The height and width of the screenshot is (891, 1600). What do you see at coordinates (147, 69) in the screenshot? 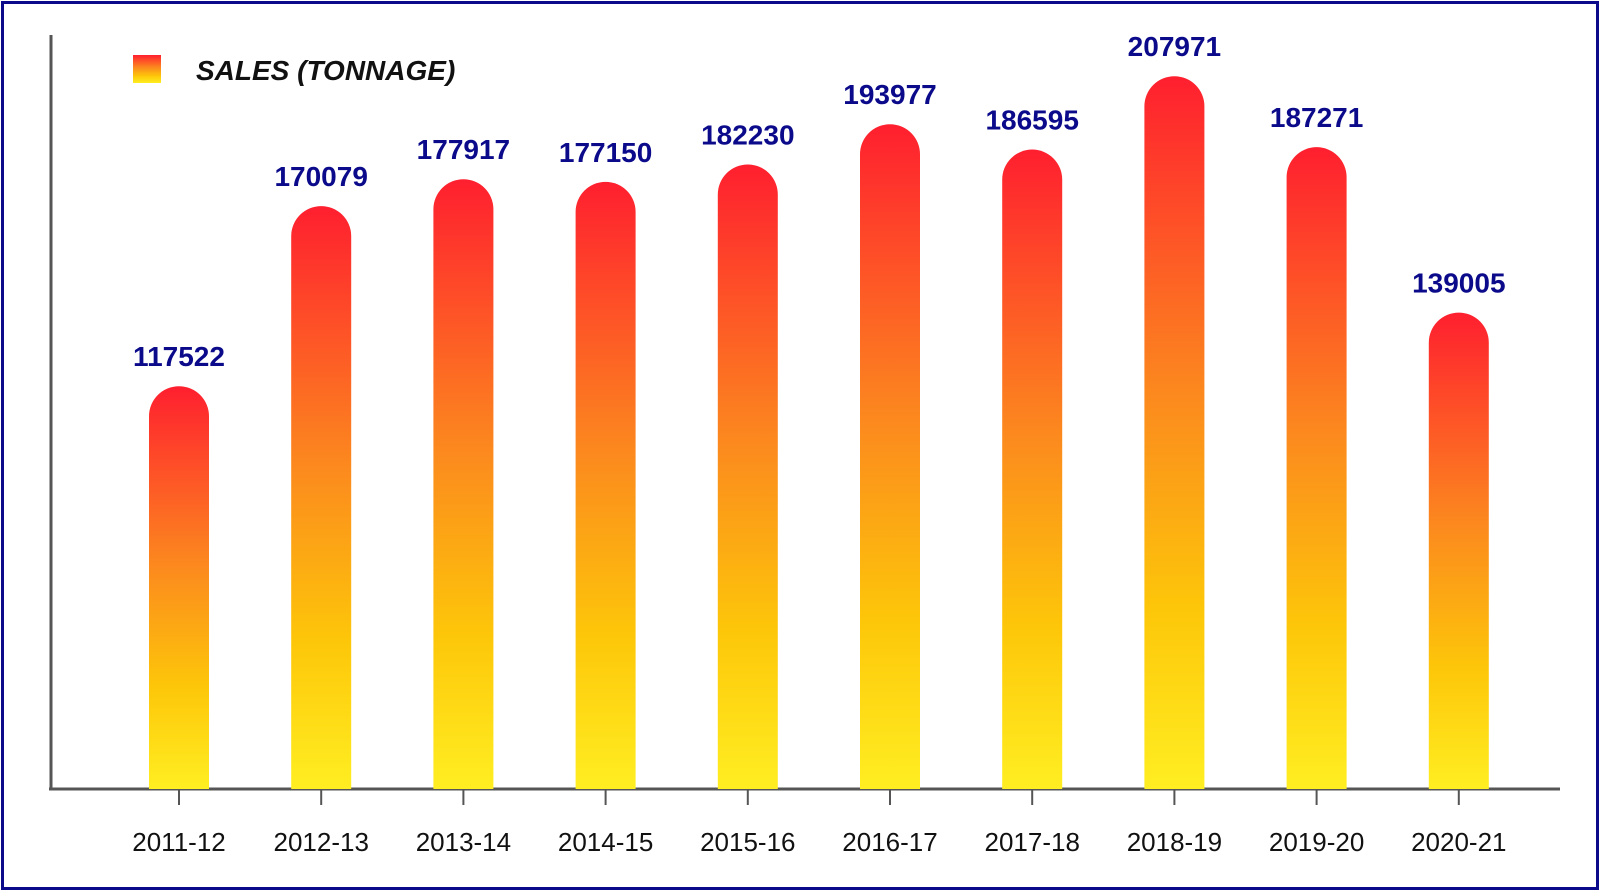
I see `legend-swatch` at bounding box center [147, 69].